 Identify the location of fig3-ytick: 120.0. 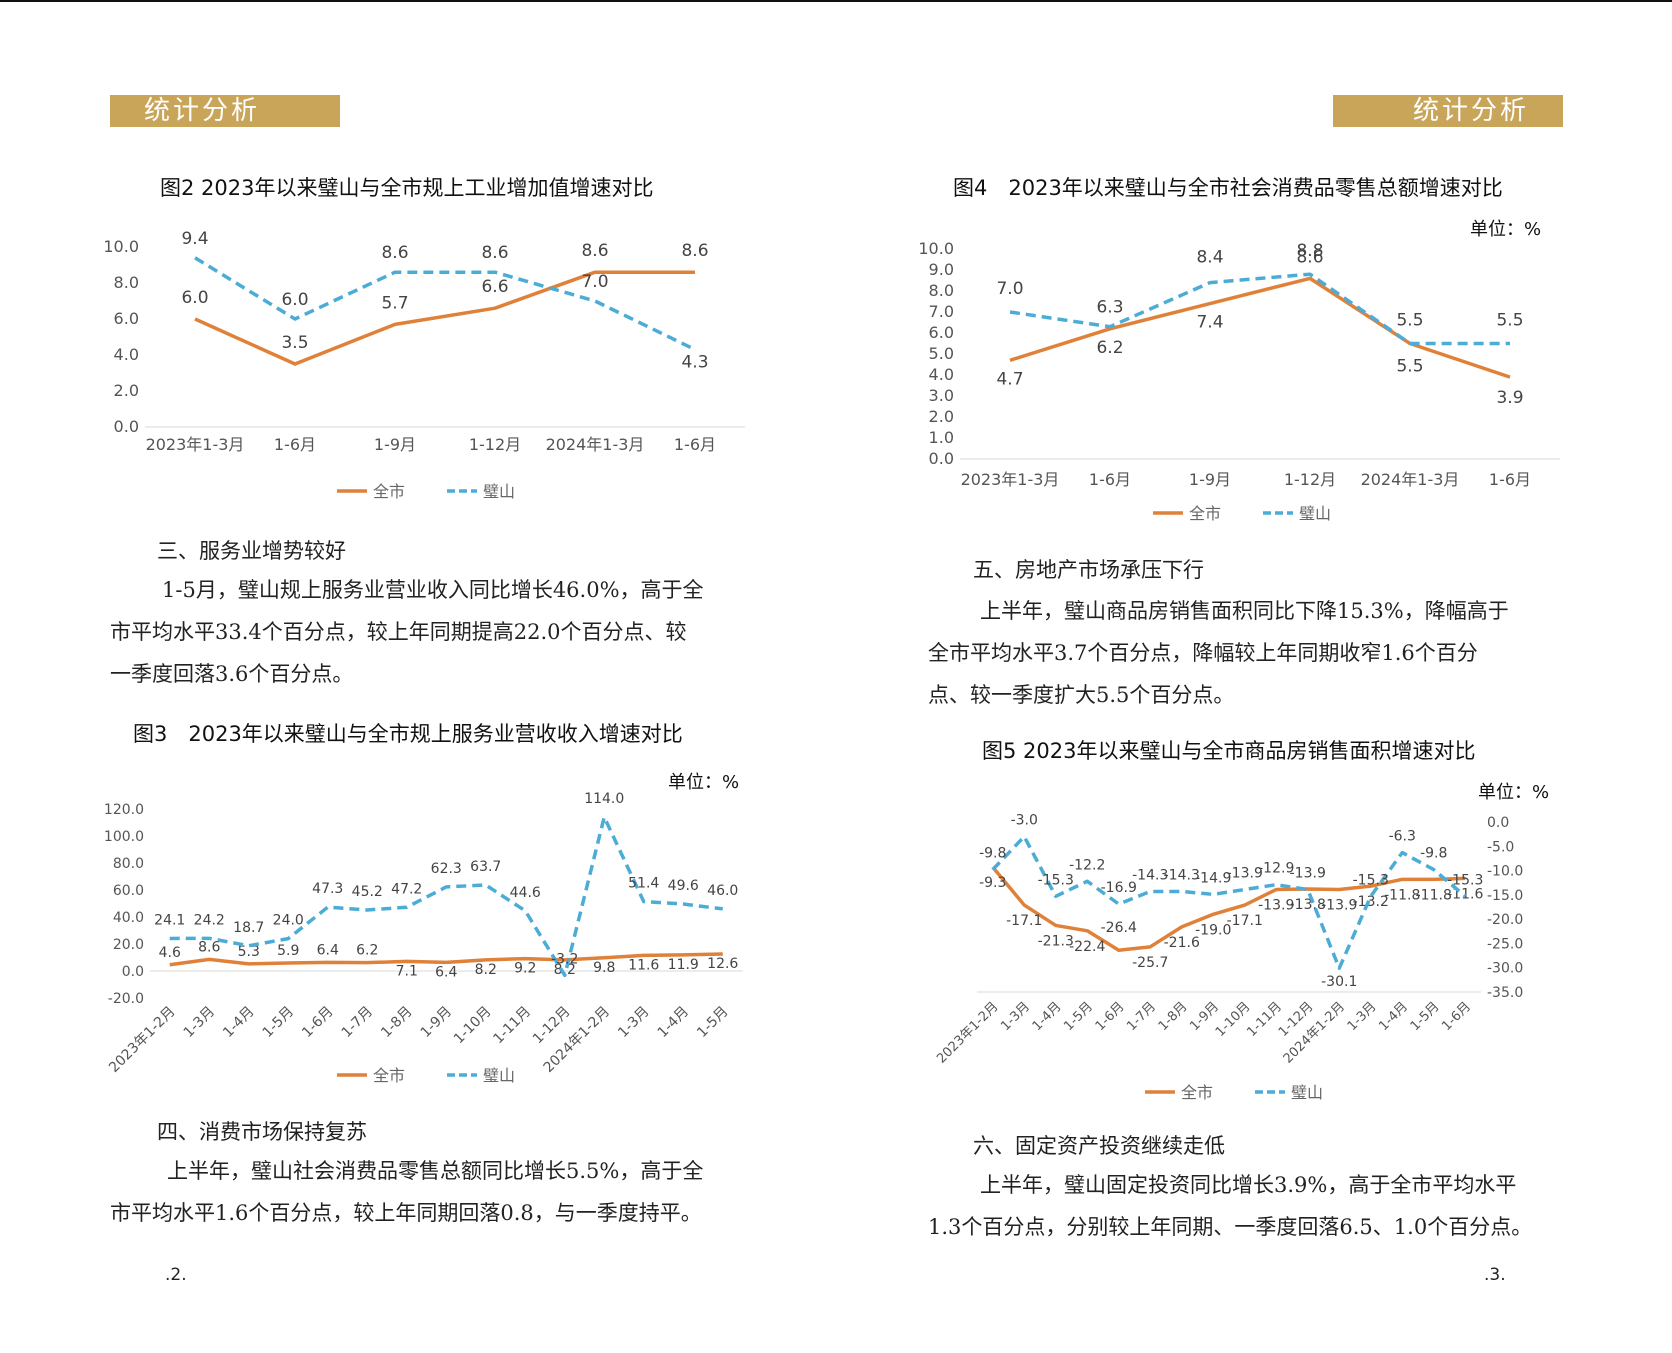
(124, 810).